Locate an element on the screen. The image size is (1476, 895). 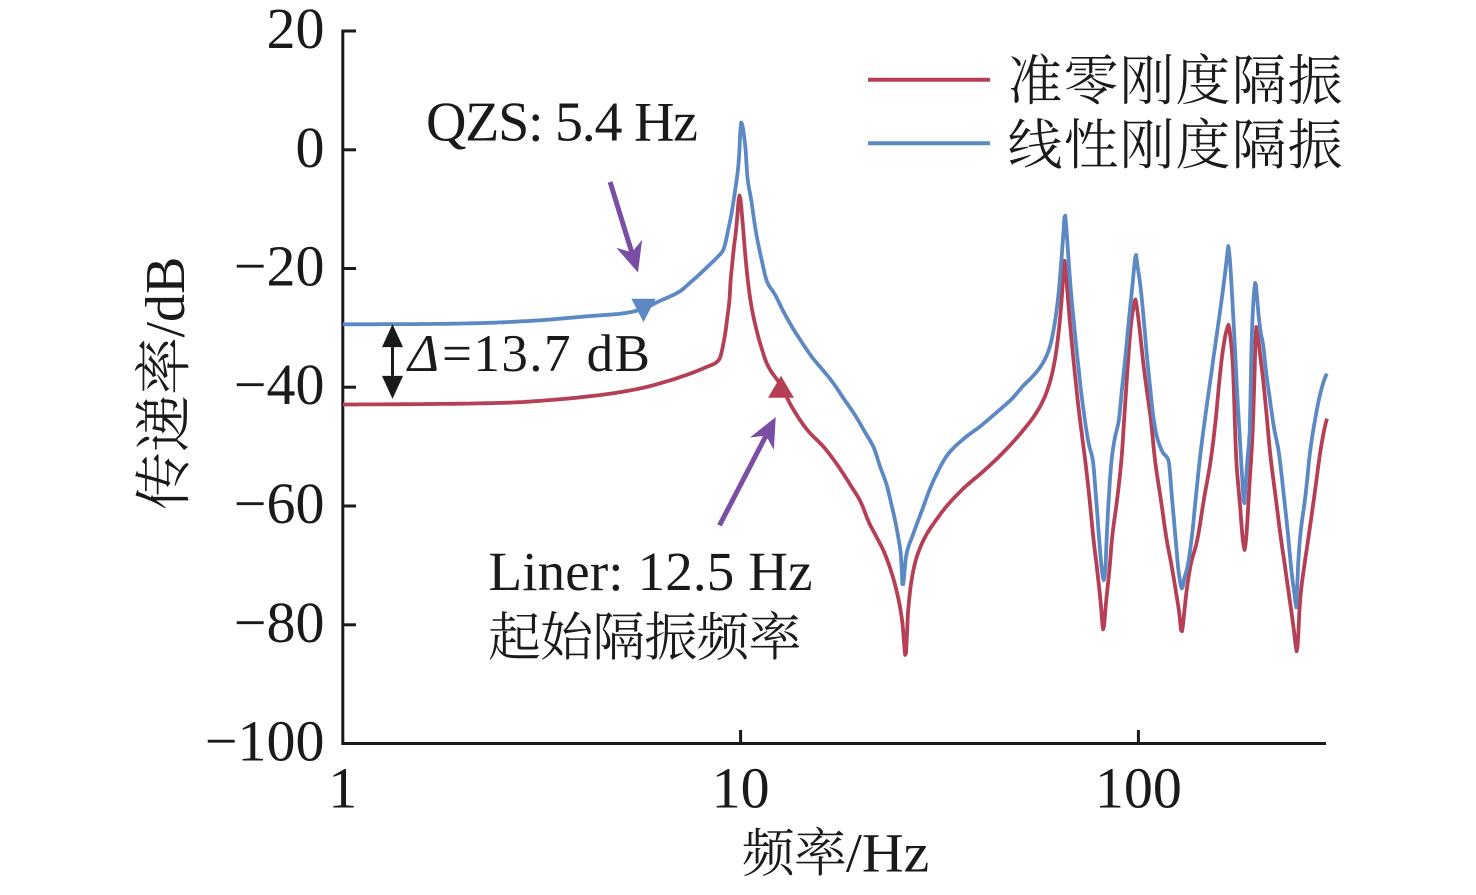
svg-text: −60 is located at coordinates (279, 503).